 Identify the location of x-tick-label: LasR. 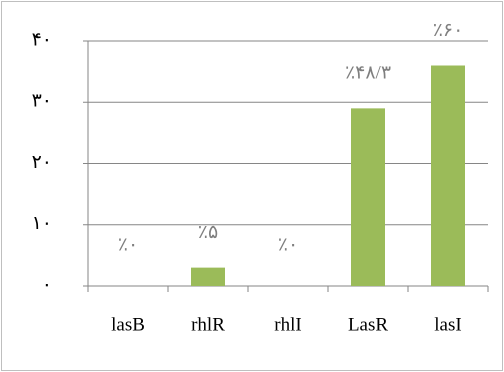
(368, 324).